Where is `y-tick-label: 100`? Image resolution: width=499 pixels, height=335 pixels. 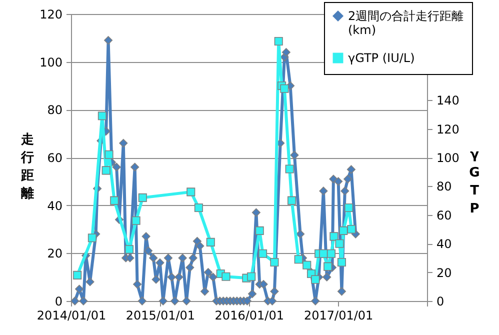
y-tick-label: 100 is located at coordinates (51, 62).